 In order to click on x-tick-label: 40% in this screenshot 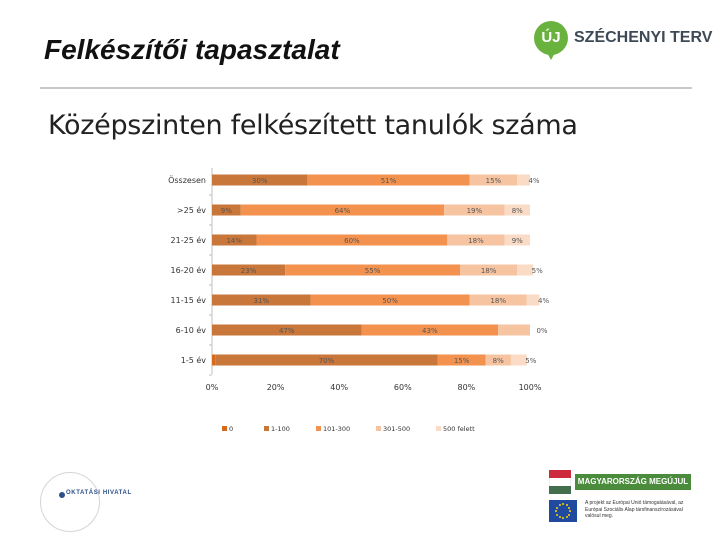, I will do `click(339, 387)`.